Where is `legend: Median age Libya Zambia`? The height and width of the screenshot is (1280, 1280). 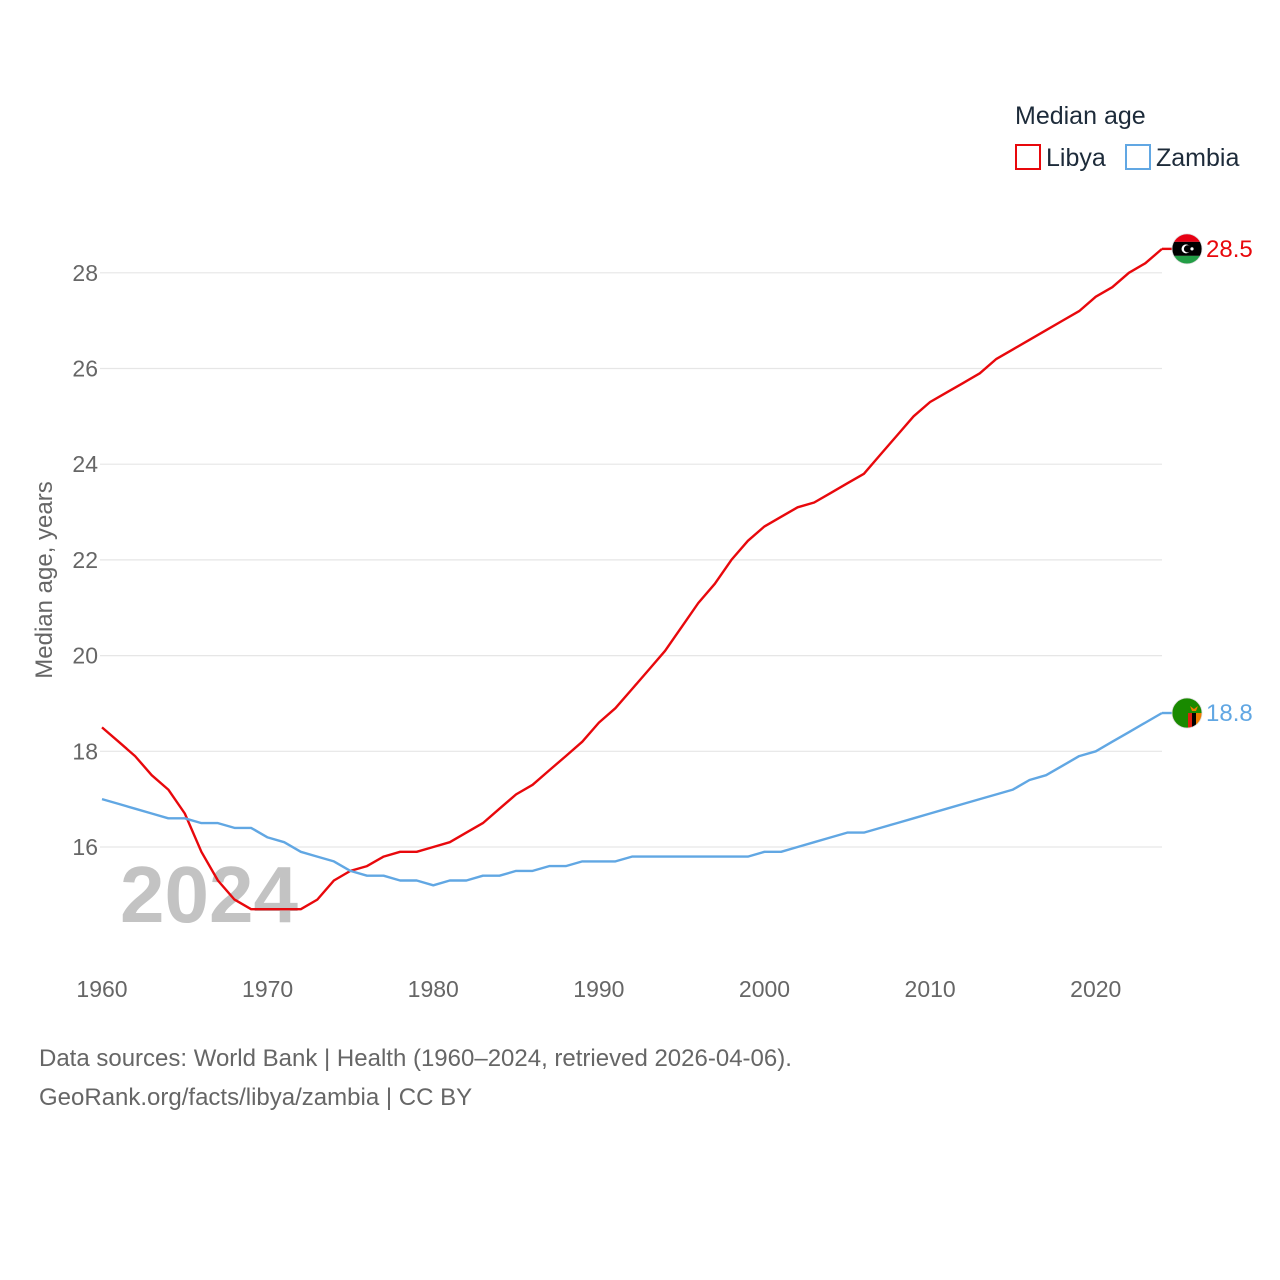
legend: Median age Libya Zambia is located at coordinates (1127, 137).